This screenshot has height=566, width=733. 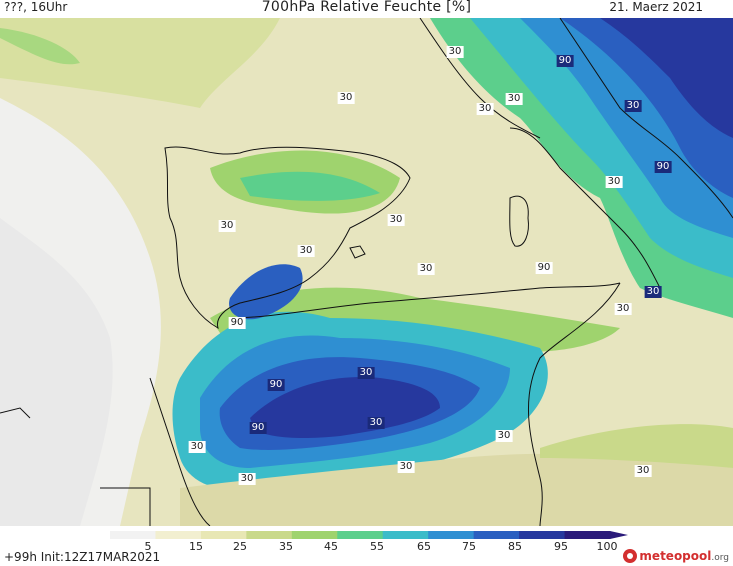 What do you see at coordinates (331, 546) in the screenshot?
I see `colorbar-tick: 45` at bounding box center [331, 546].